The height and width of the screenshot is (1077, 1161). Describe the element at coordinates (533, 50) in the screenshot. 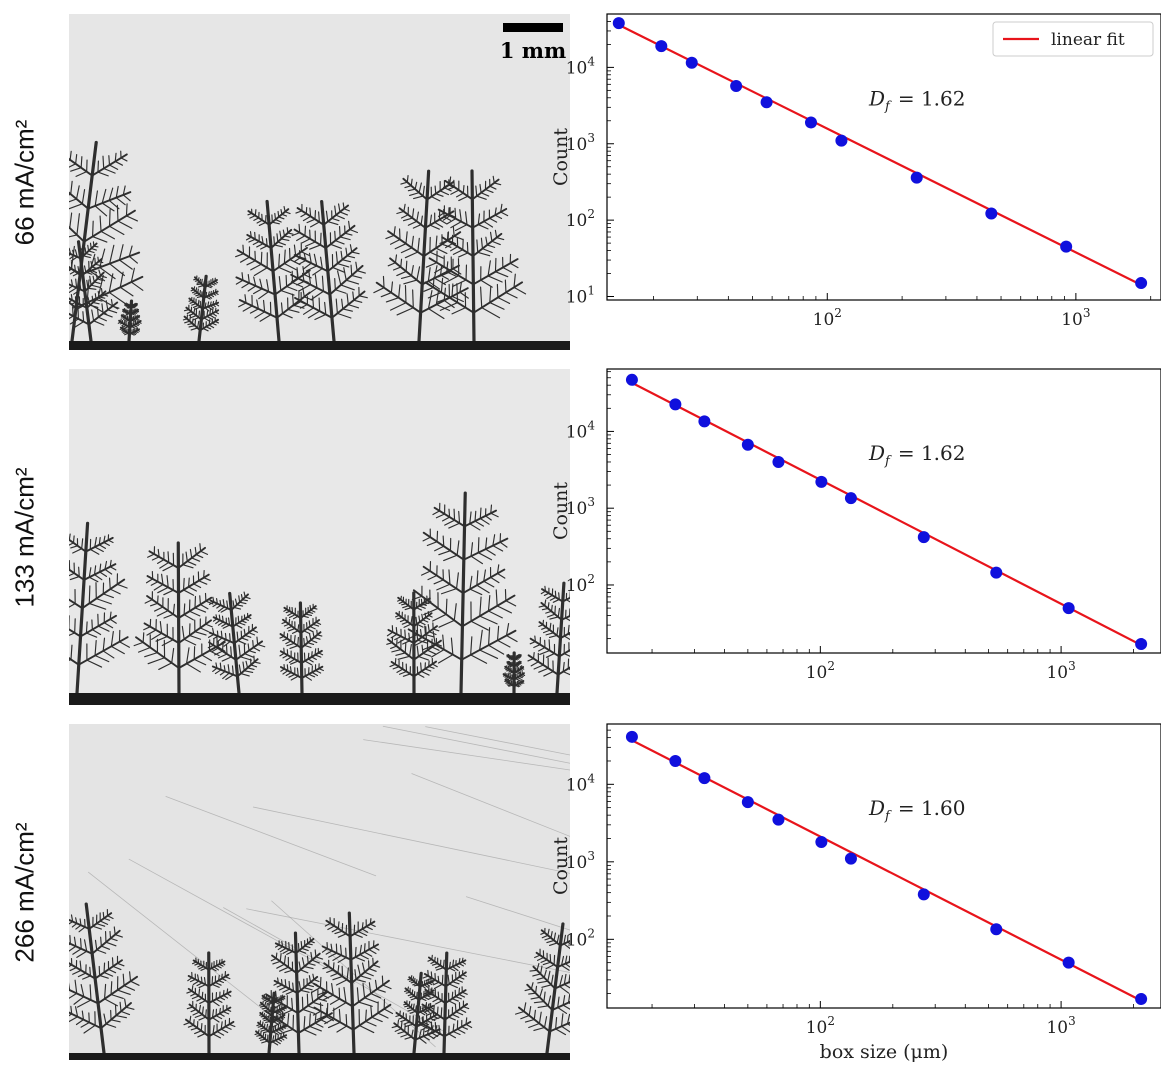

I see `scale-bar-label: 1 mm` at that location.